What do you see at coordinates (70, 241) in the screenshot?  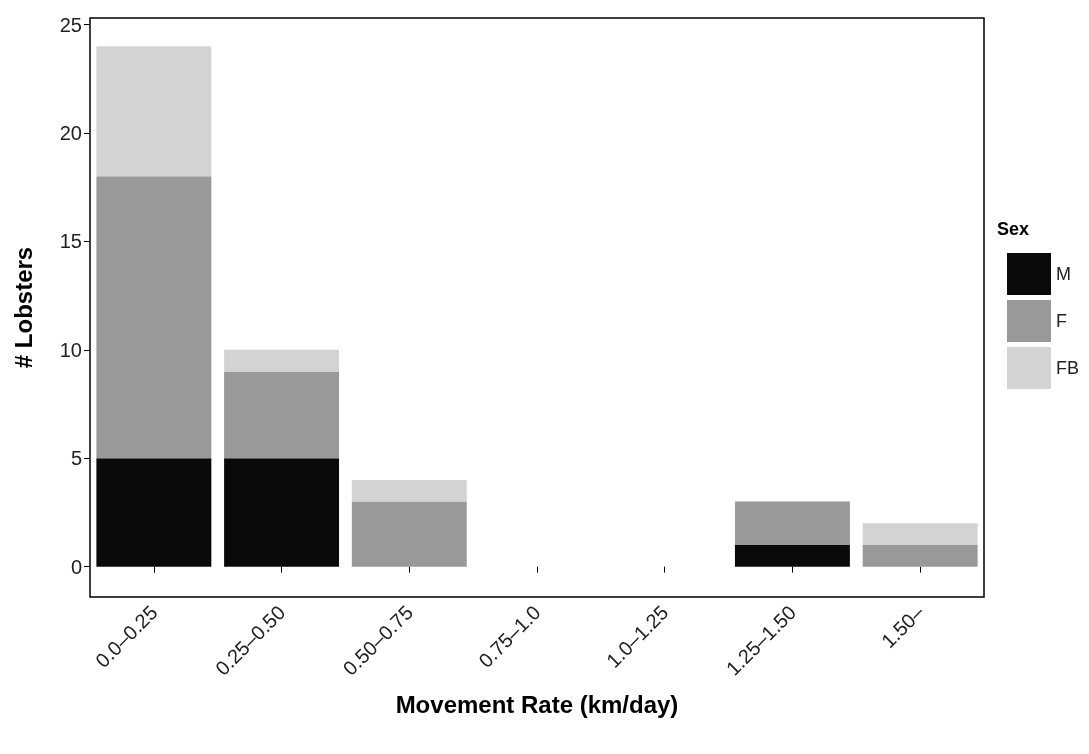 I see `y-tick-label: 15` at bounding box center [70, 241].